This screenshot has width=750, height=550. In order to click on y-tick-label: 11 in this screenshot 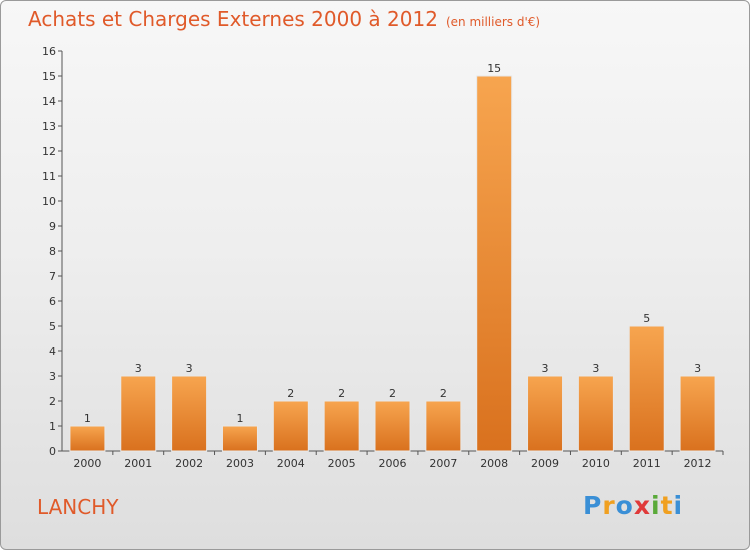, I will do `click(49, 176)`.